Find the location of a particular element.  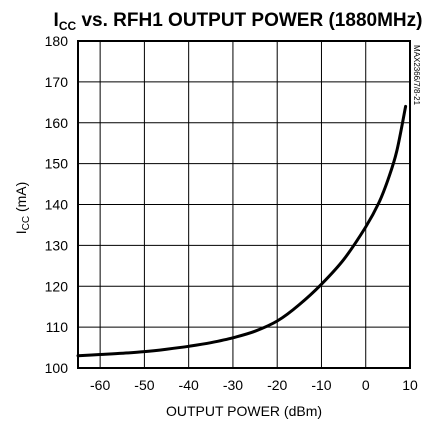

y-tick-label: 100 is located at coordinates (57, 368).